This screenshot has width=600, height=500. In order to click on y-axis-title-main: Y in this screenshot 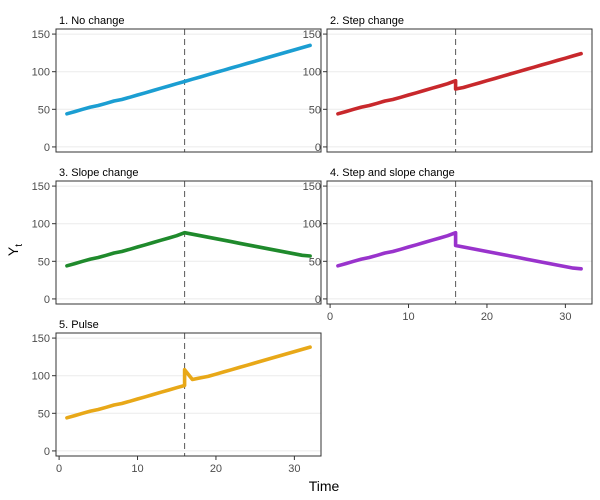, I will do `click(13, 251)`.